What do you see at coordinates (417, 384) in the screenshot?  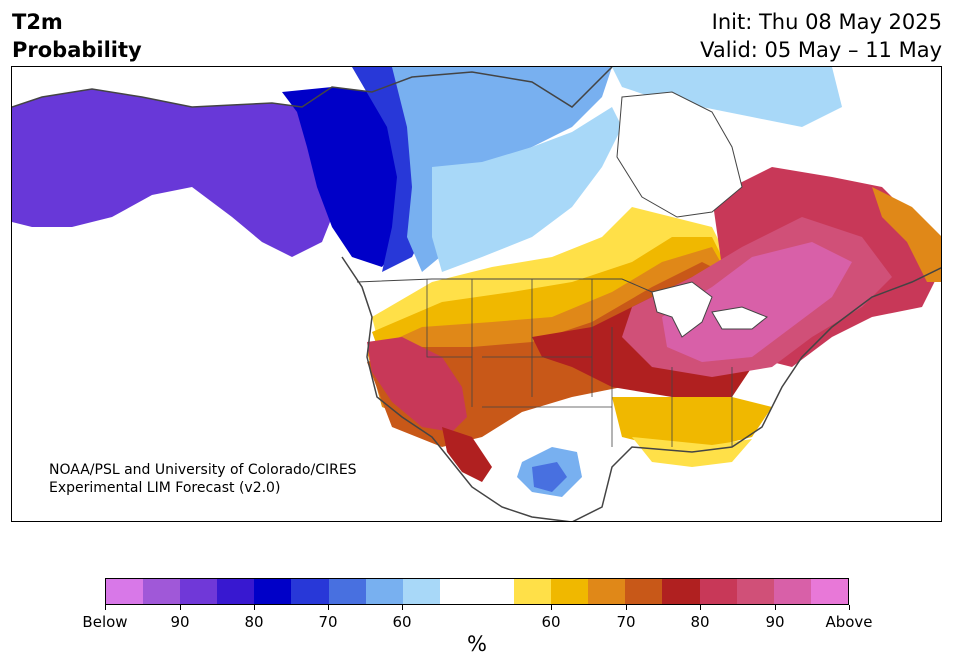 I see `southwest-crimson` at bounding box center [417, 384].